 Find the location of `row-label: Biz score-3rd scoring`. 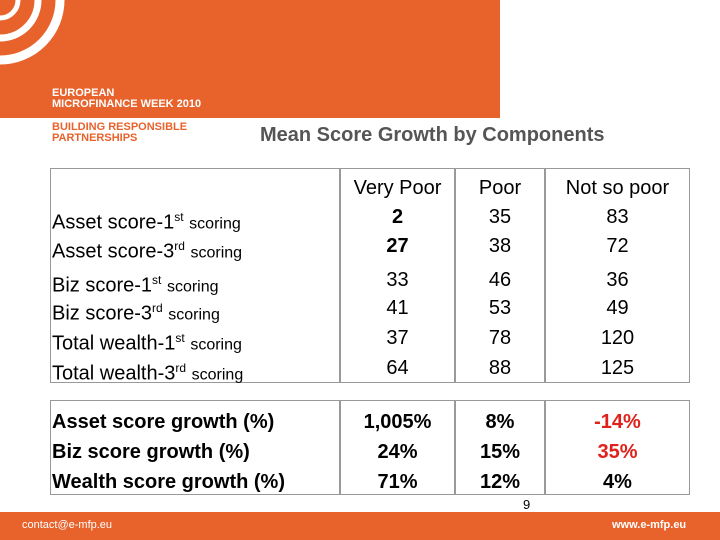

row-label: Biz score-3rd scoring is located at coordinates (136, 312).